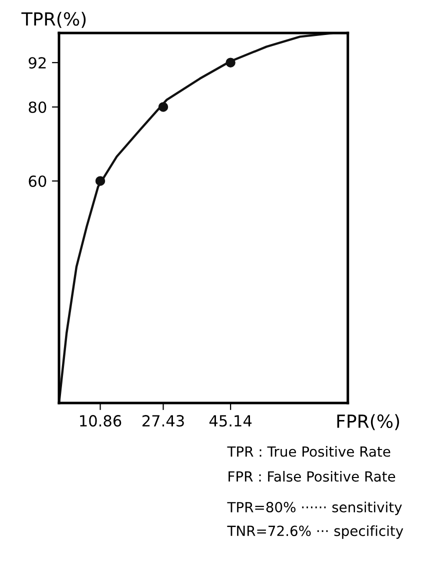 The height and width of the screenshot is (579, 437). Describe the element at coordinates (312, 476) in the screenshot. I see `text: FPR : False Positive Rate` at that location.